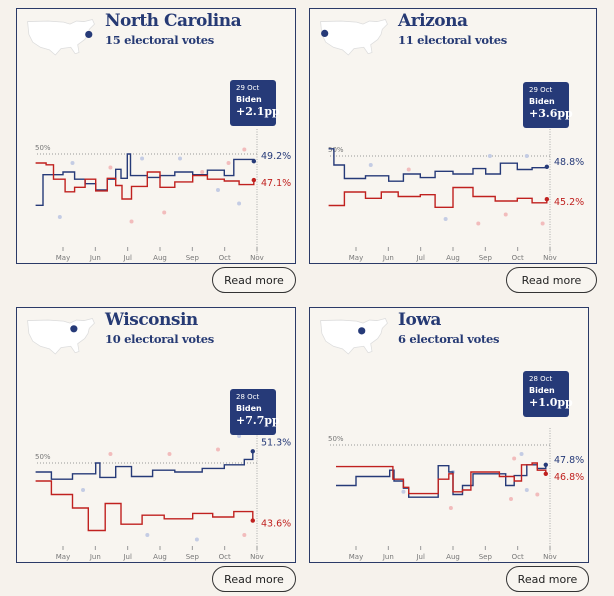 This screenshot has height=596, width=614. Describe the element at coordinates (551, 113) in the screenshot. I see `tooltip-margin: +3.6pp` at that location.